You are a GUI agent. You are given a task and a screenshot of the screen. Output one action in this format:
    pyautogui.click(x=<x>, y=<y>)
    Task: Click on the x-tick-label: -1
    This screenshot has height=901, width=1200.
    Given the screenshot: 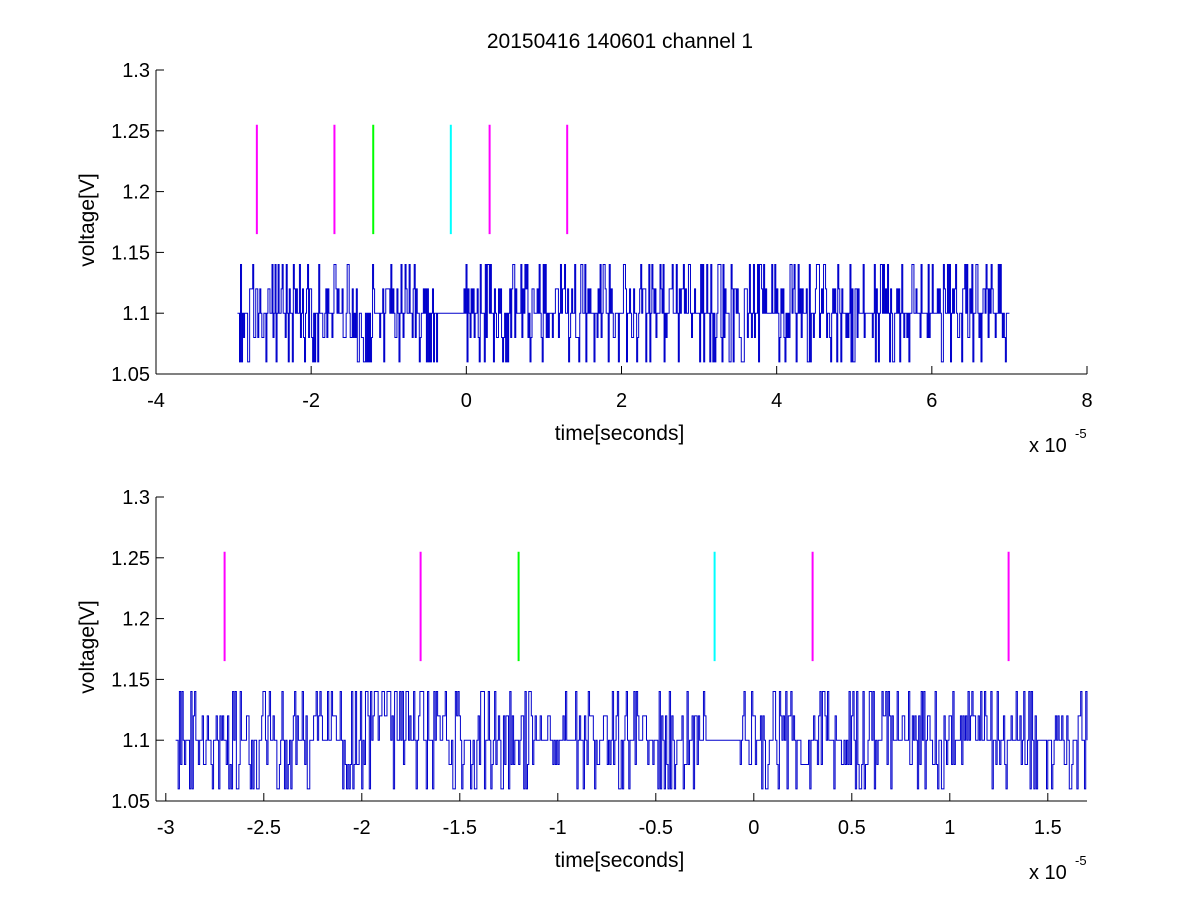 What is the action you would take?
    pyautogui.click(x=558, y=828)
    